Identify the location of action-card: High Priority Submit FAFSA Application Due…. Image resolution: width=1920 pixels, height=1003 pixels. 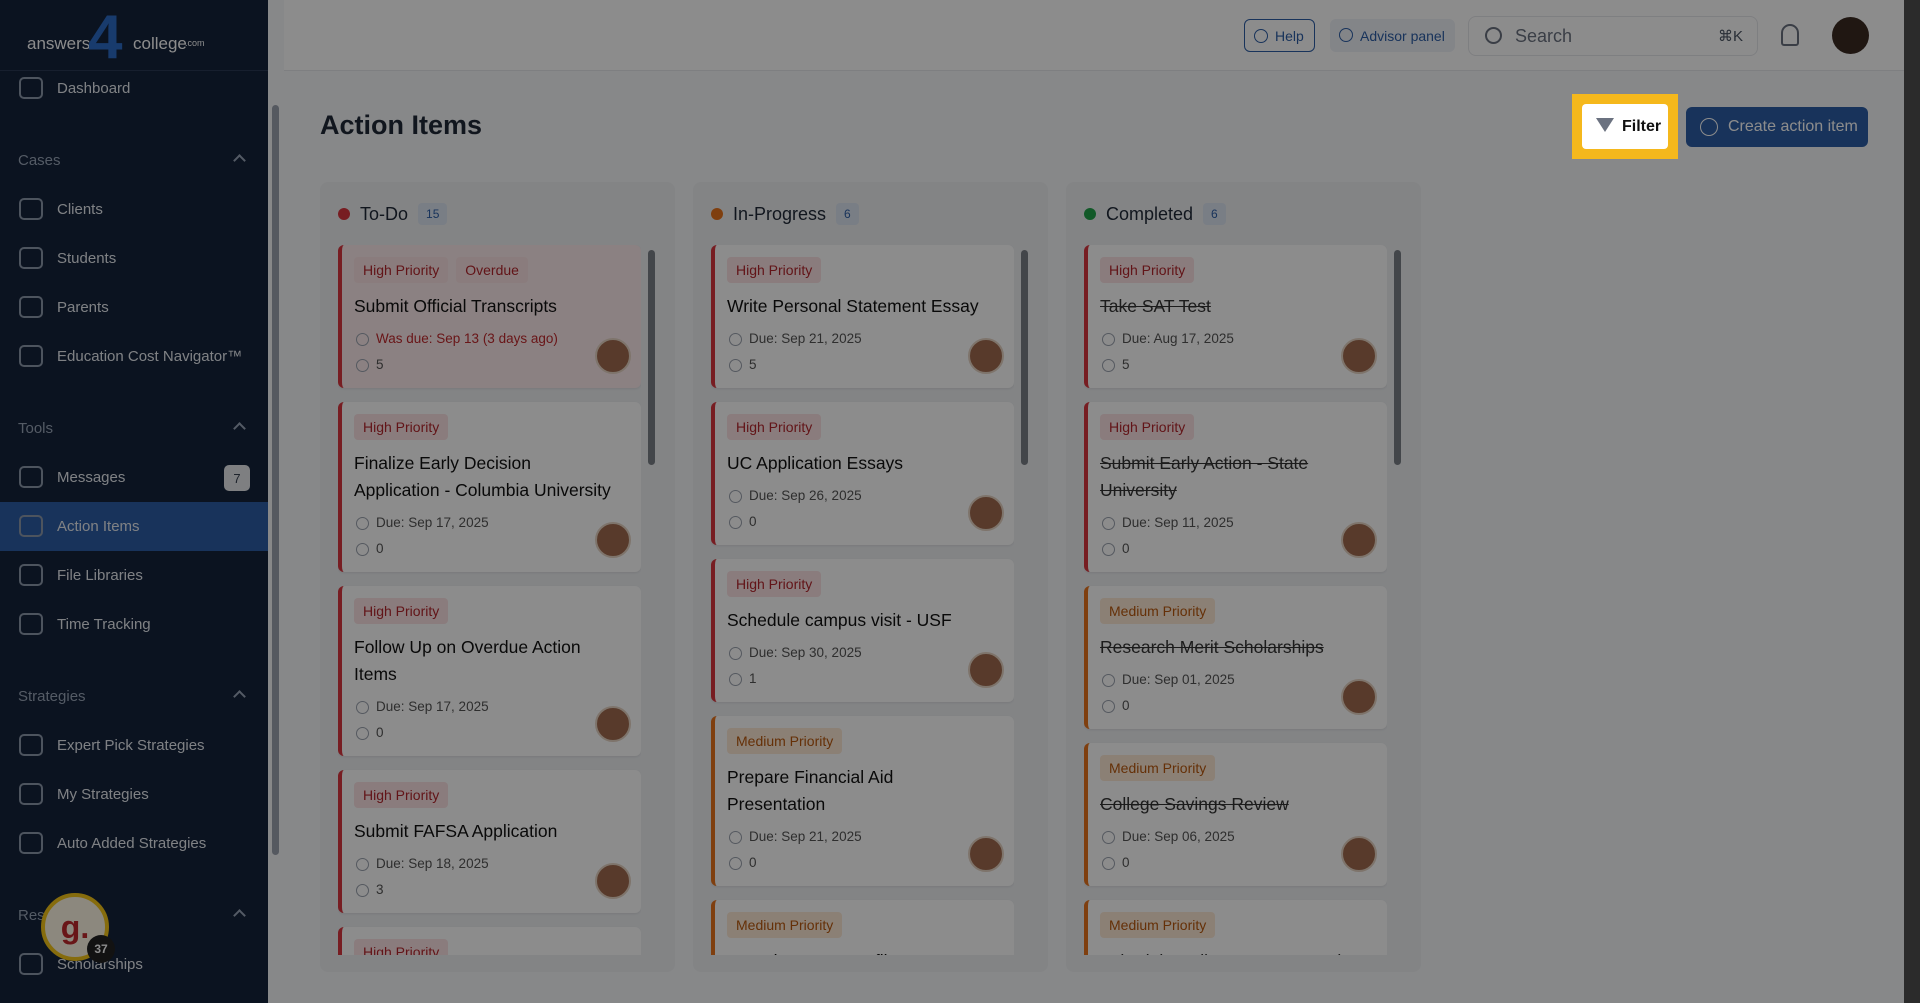
(489, 841).